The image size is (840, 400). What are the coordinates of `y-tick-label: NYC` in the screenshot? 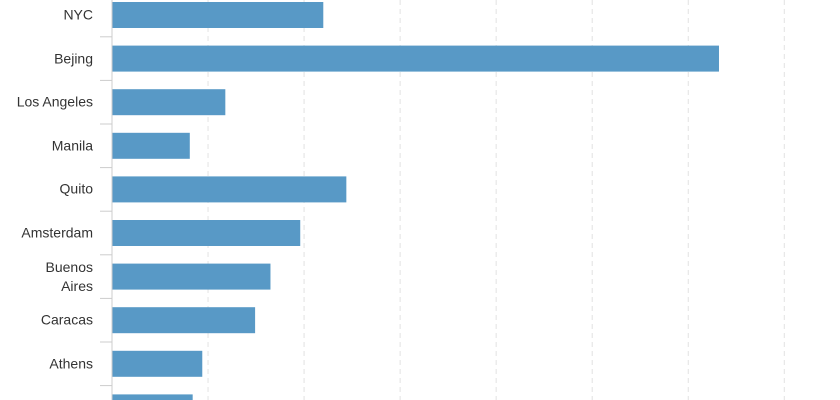 It's located at (78, 14).